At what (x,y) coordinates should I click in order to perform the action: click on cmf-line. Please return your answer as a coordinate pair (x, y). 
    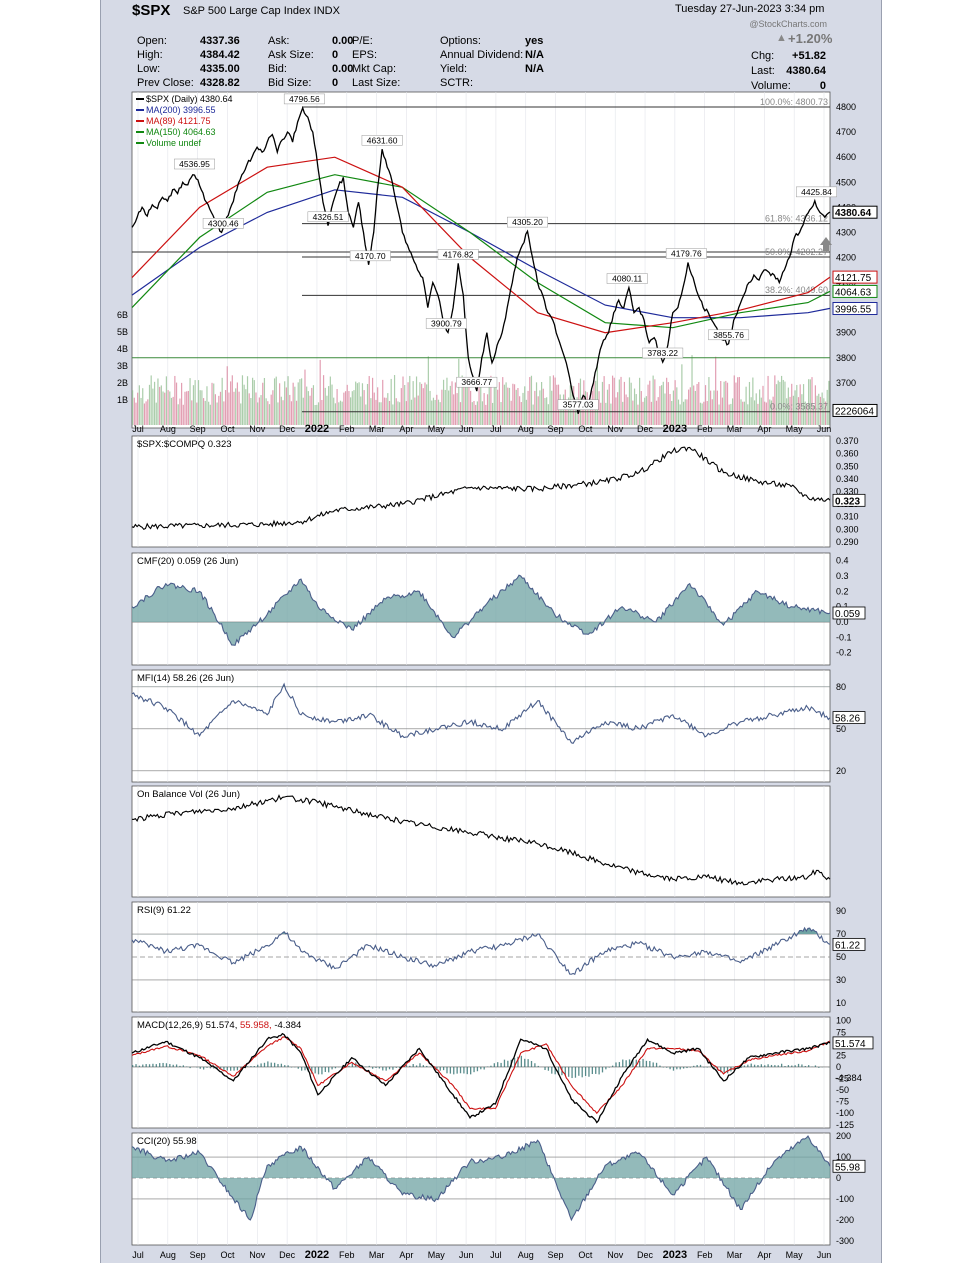
    Looking at the image, I should click on (481, 610).